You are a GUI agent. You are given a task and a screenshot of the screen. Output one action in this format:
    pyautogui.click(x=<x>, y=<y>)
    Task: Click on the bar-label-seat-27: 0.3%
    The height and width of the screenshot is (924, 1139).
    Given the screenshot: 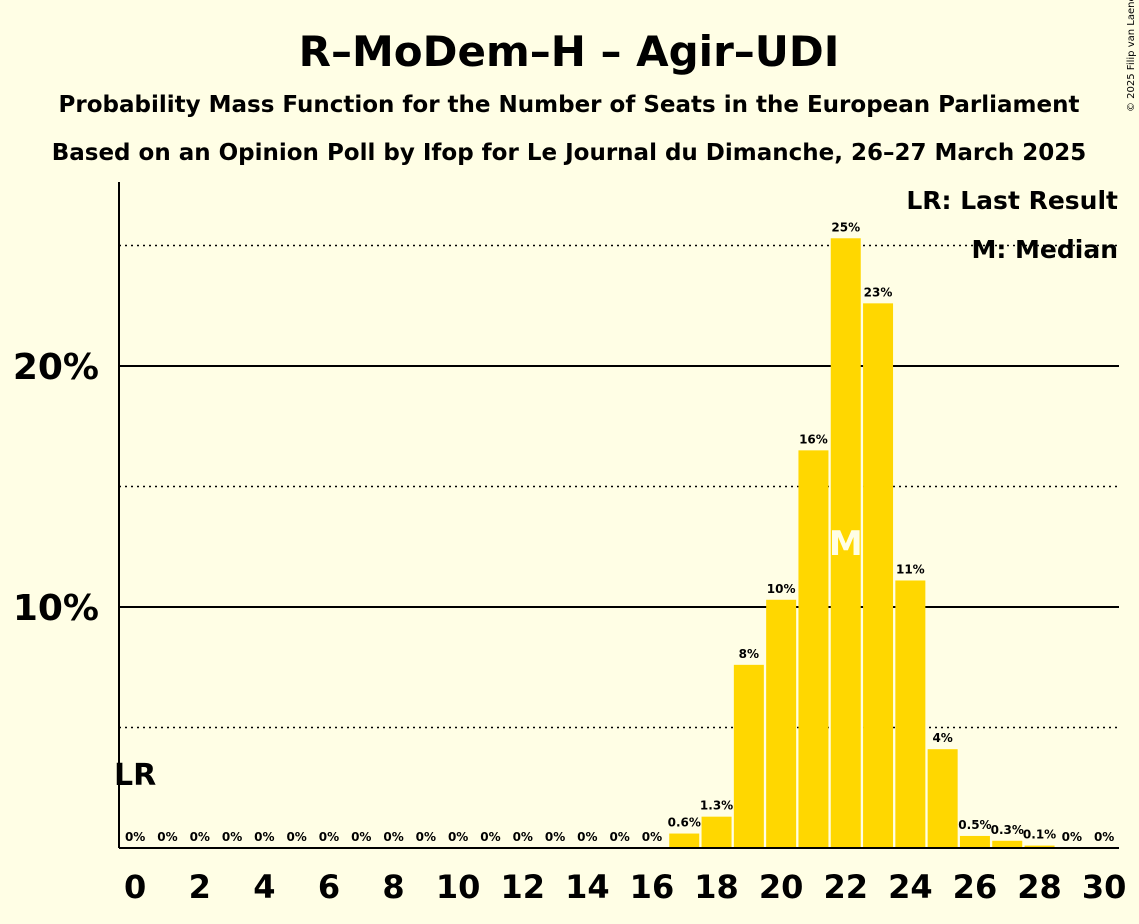 What is the action you would take?
    pyautogui.click(x=1007, y=830)
    